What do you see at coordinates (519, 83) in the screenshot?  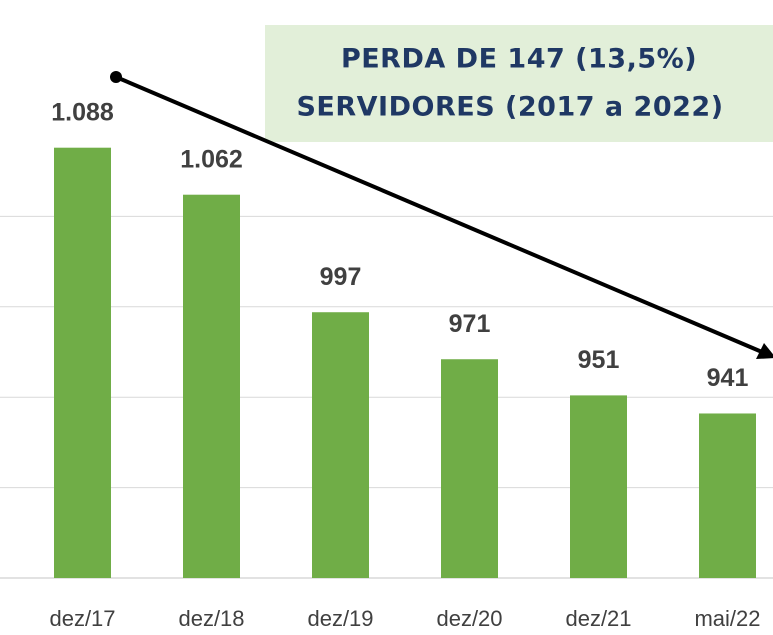 I see `annotation-box` at bounding box center [519, 83].